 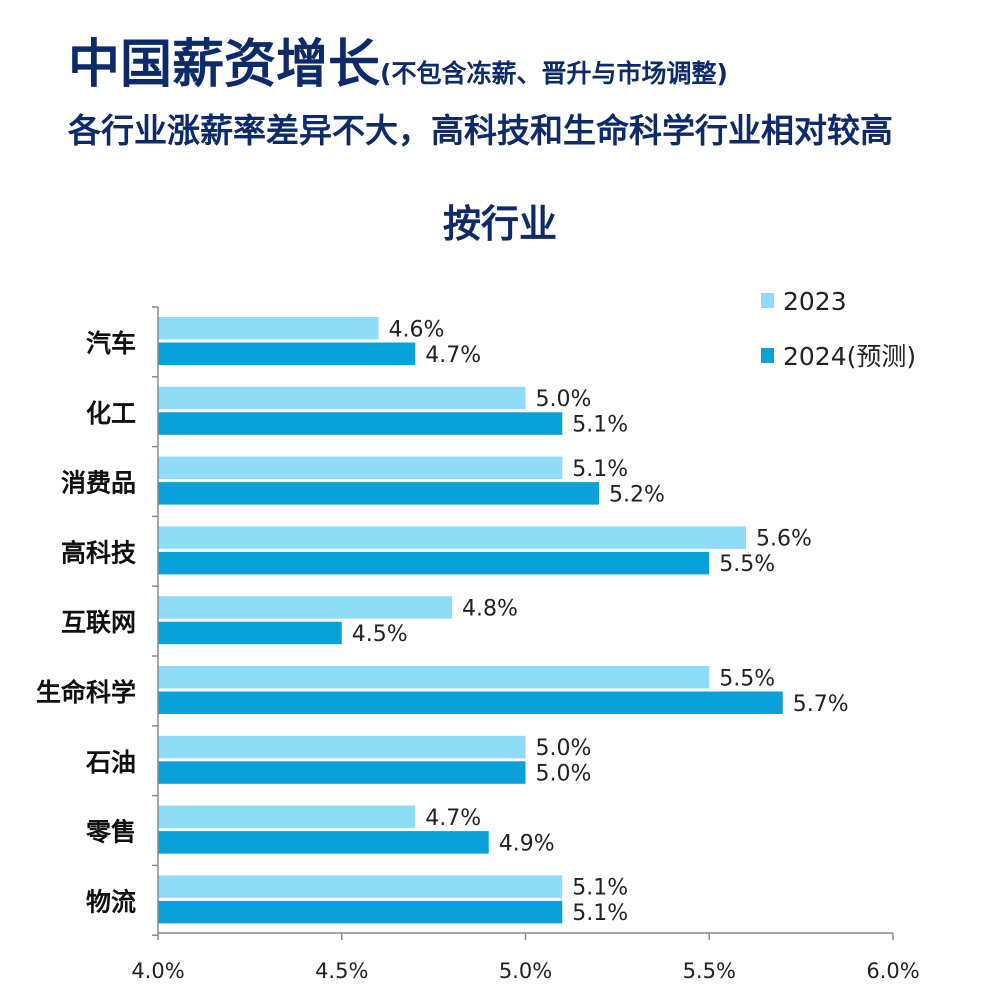 What do you see at coordinates (287, 353) in the screenshot?
I see `bar-汽车-2024(预测)` at bounding box center [287, 353].